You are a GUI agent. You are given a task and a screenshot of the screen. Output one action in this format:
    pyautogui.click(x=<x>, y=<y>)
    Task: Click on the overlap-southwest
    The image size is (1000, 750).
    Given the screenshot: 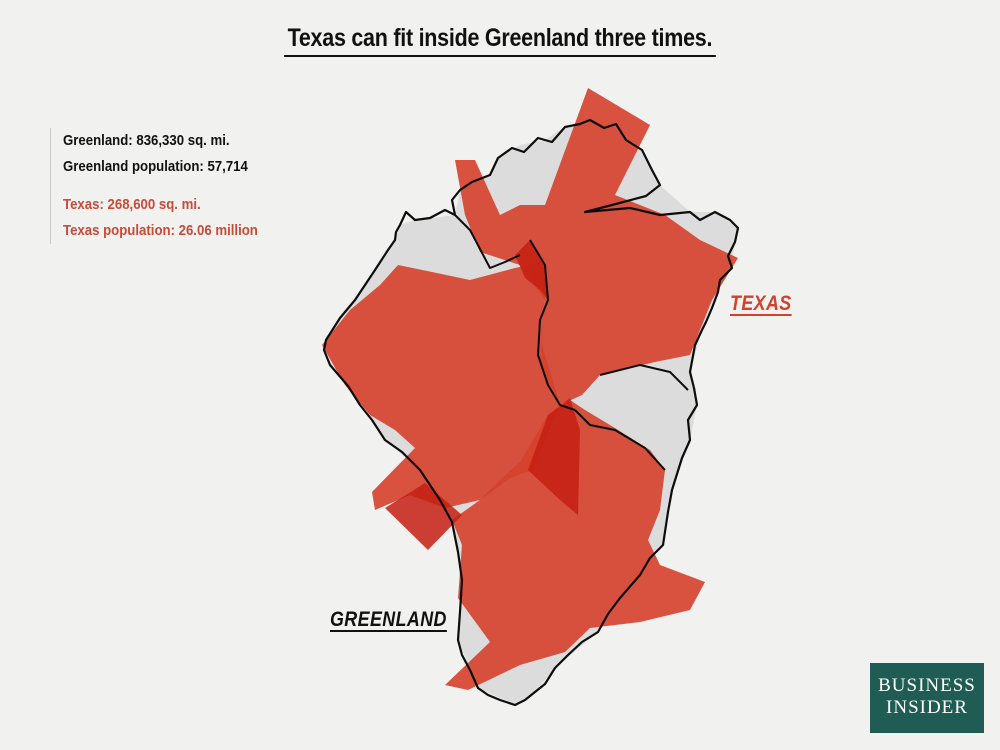 What is the action you would take?
    pyautogui.click(x=423, y=516)
    